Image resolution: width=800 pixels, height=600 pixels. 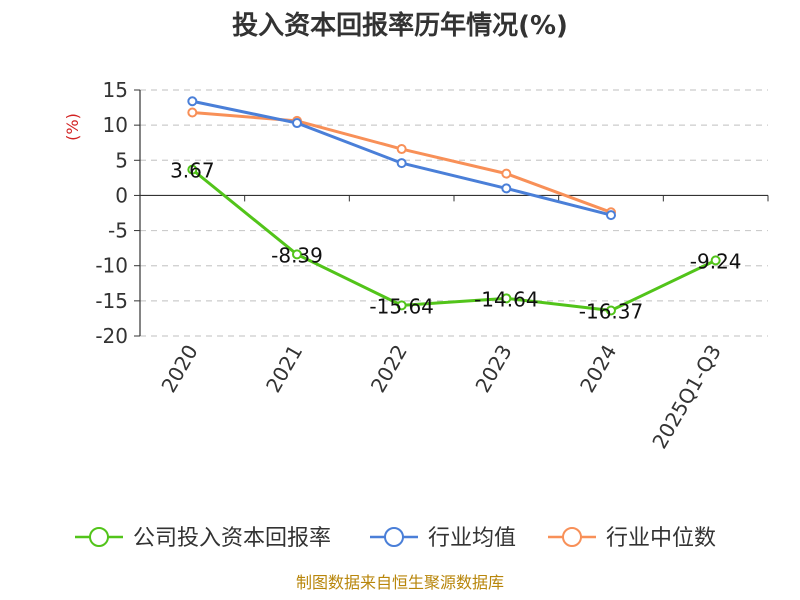 I want to click on legend-item: 行业均值, so click(x=443, y=538).